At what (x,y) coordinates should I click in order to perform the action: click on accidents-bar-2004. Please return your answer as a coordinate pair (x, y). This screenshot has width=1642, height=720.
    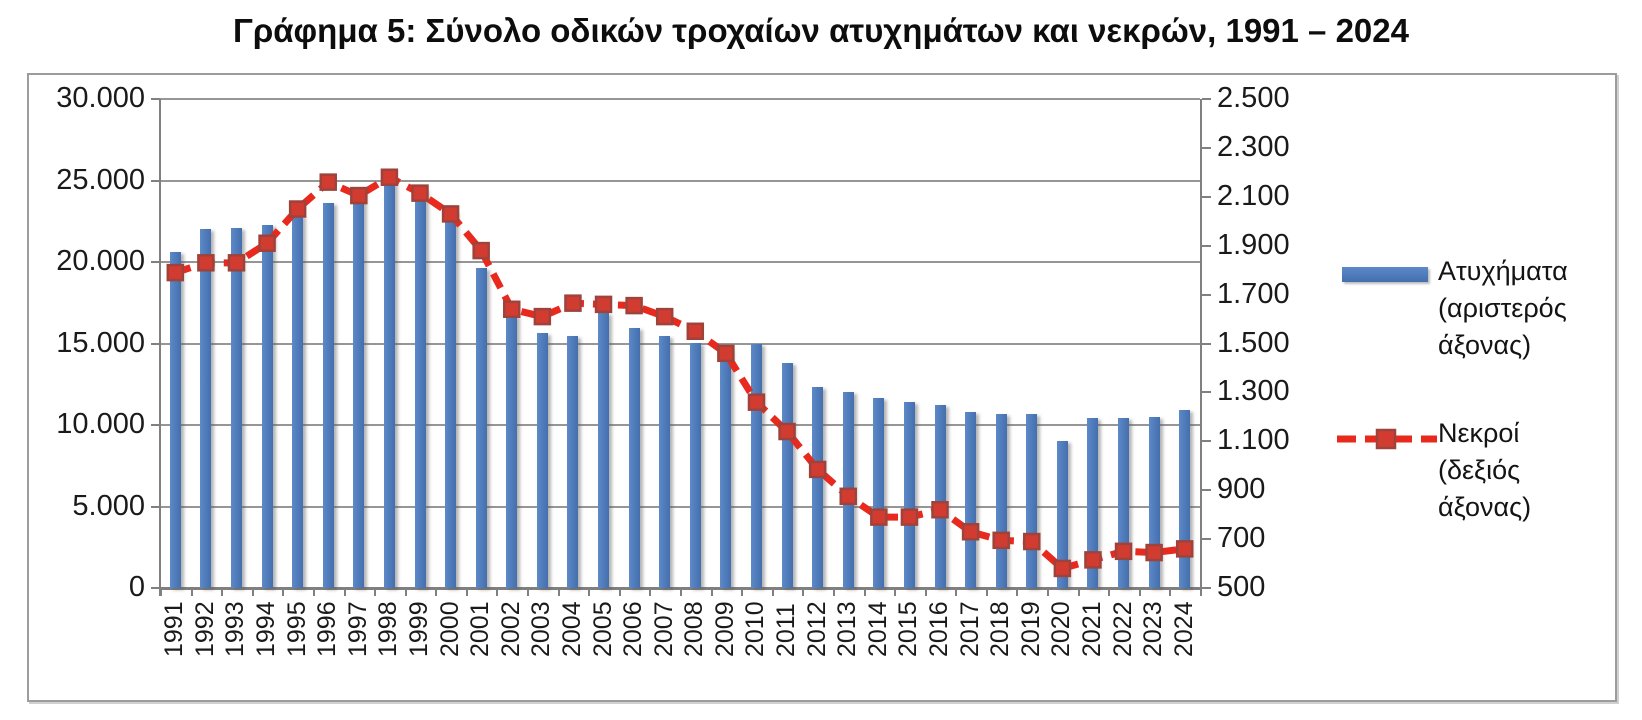
    Looking at the image, I should click on (573, 462).